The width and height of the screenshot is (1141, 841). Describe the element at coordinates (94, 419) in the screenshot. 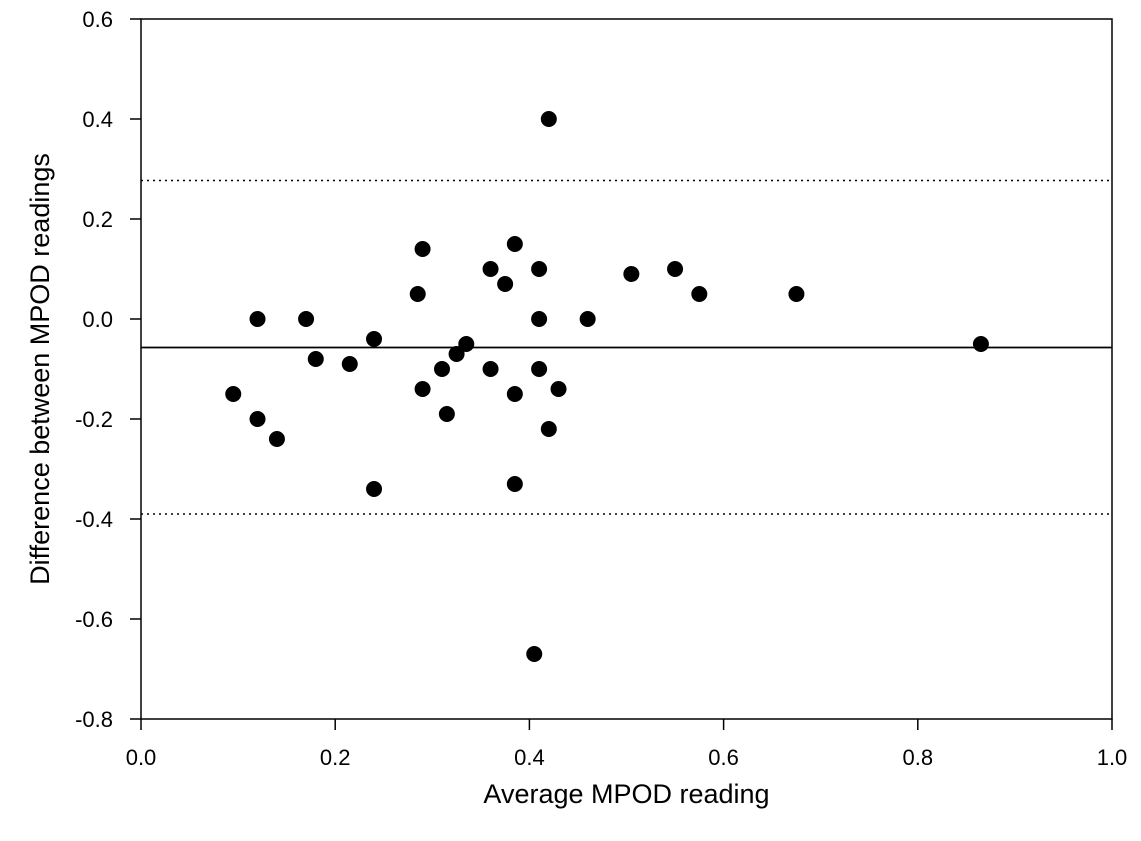

I see `y-tick-label: -0.2` at that location.